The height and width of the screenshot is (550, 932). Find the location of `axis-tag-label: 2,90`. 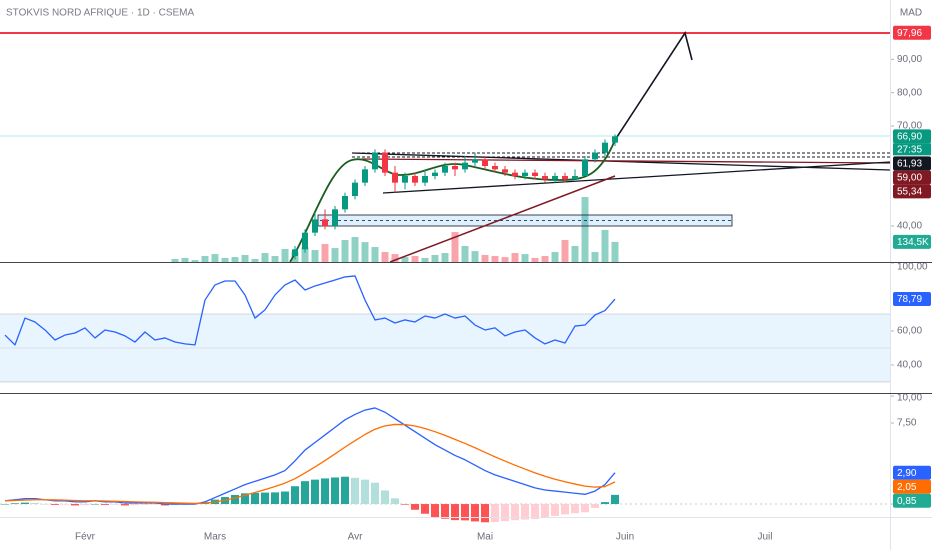

axis-tag-label: 2,90 is located at coordinates (907, 473).